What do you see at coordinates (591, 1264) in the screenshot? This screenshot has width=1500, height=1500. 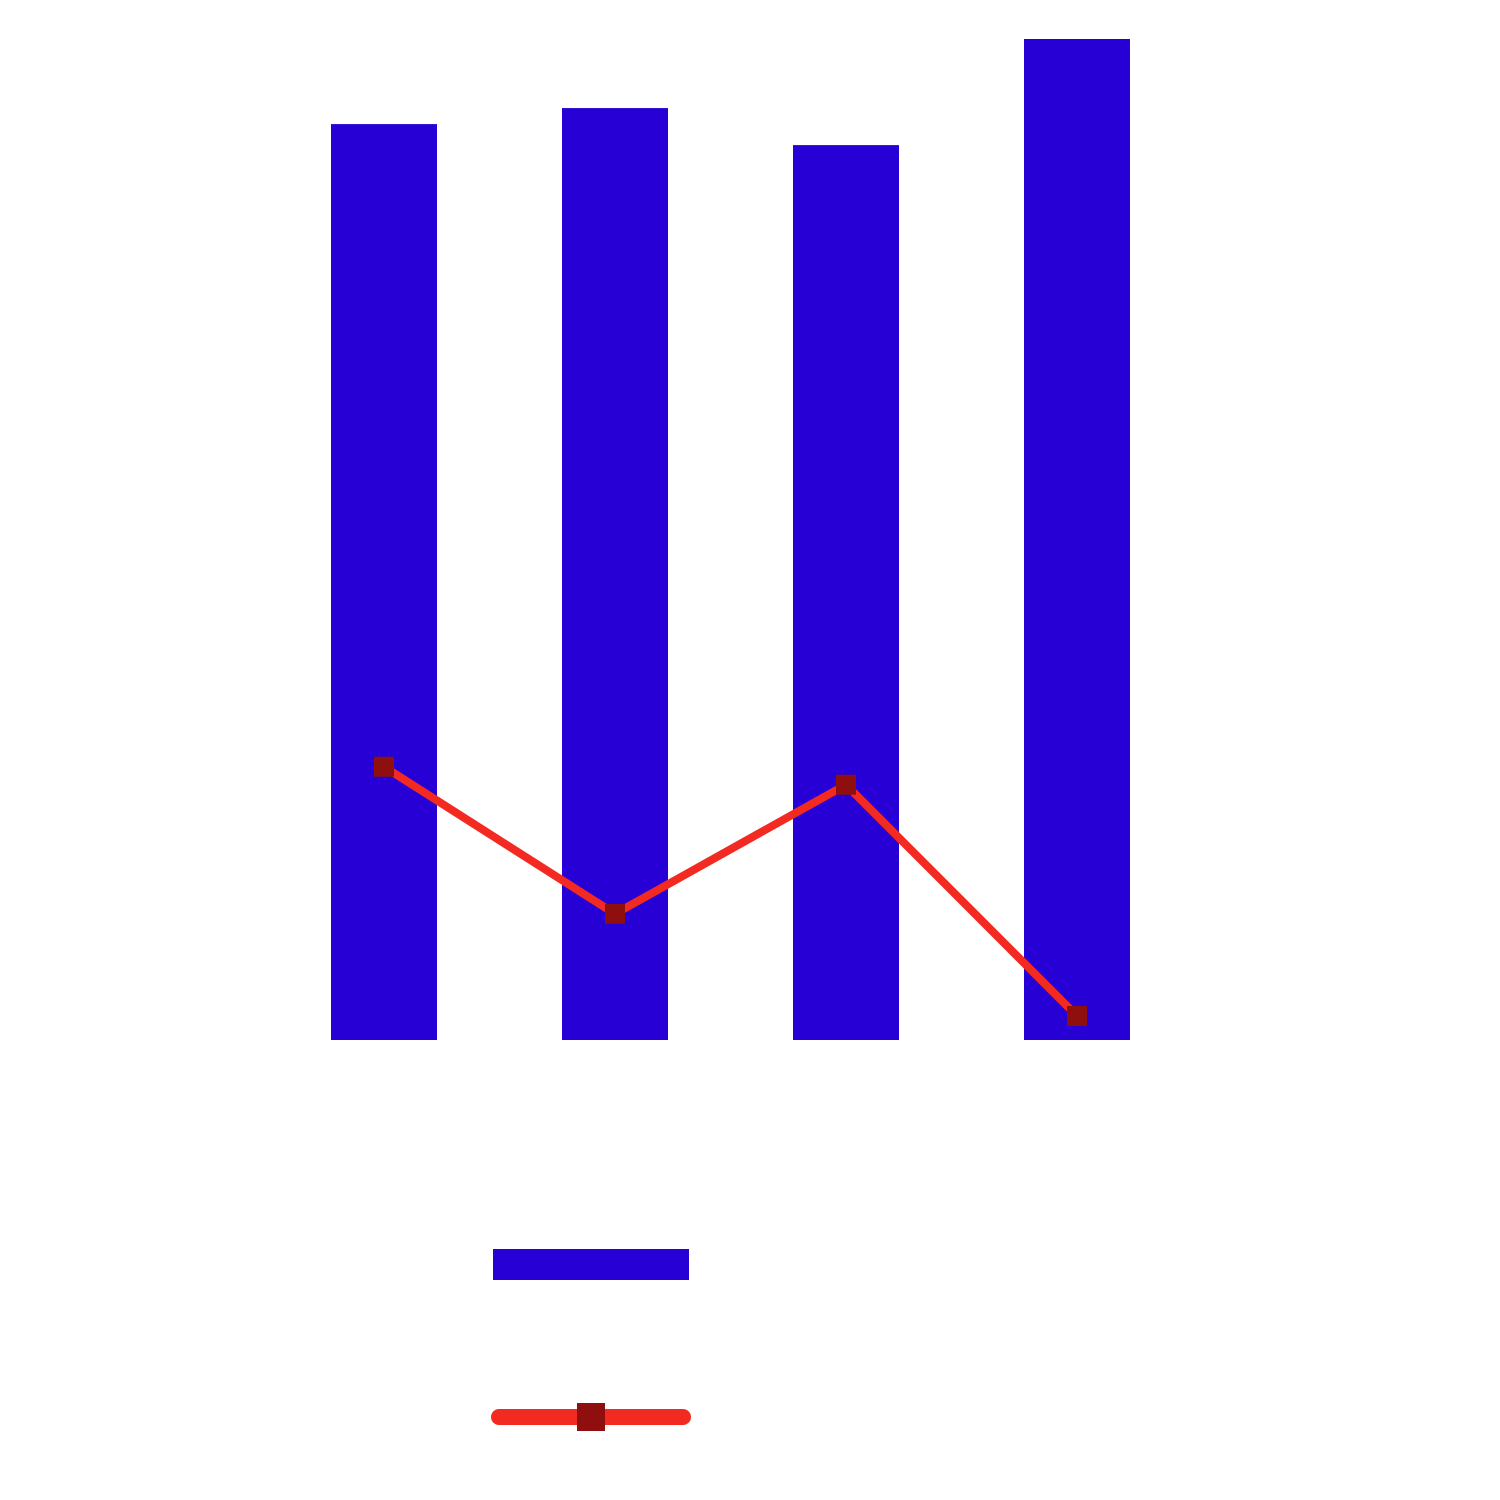 I see `legend-swatch` at bounding box center [591, 1264].